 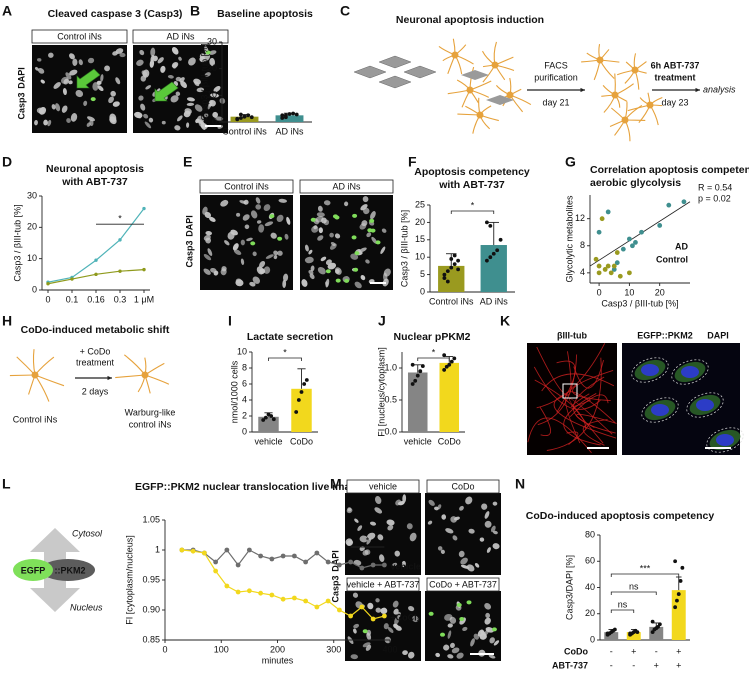 What do you see at coordinates (246, 242) in the screenshot?
I see `micrograph` at bounding box center [246, 242].